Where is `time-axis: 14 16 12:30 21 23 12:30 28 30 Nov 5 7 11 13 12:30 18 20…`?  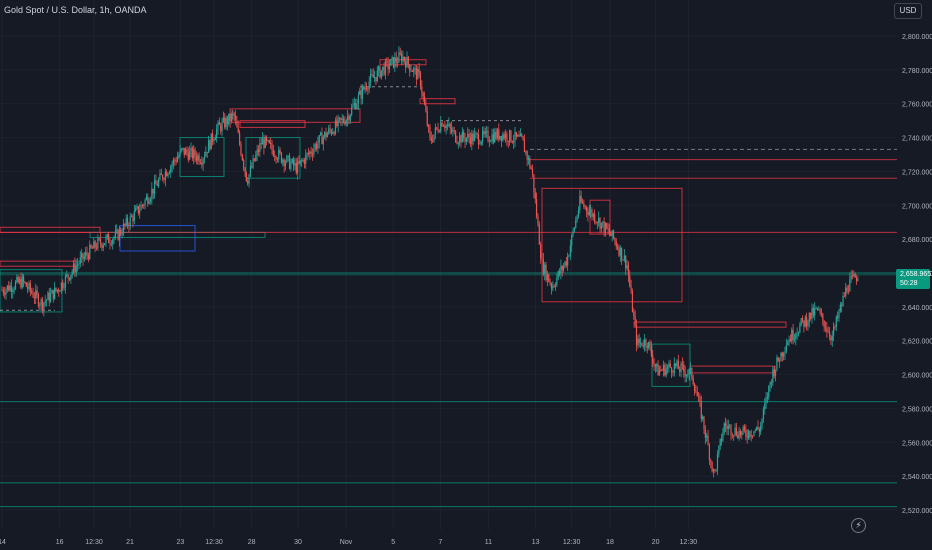 time-axis: 14 16 12:30 21 23 12:30 28 30 Nov 5 7 11 13 12:30 18 20… is located at coordinates (466, 540).